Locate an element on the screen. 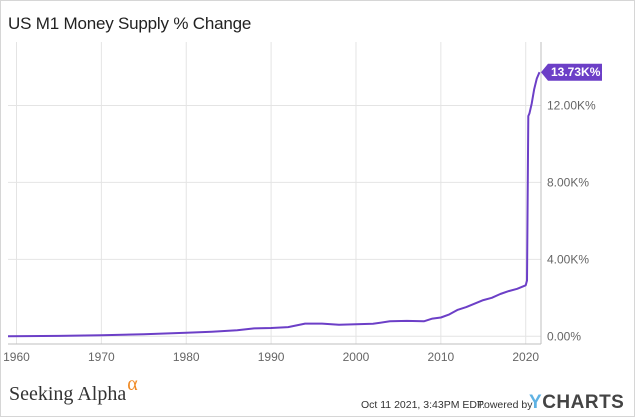 This screenshot has height=417, width=635. alpha-mark: α is located at coordinates (132, 384).